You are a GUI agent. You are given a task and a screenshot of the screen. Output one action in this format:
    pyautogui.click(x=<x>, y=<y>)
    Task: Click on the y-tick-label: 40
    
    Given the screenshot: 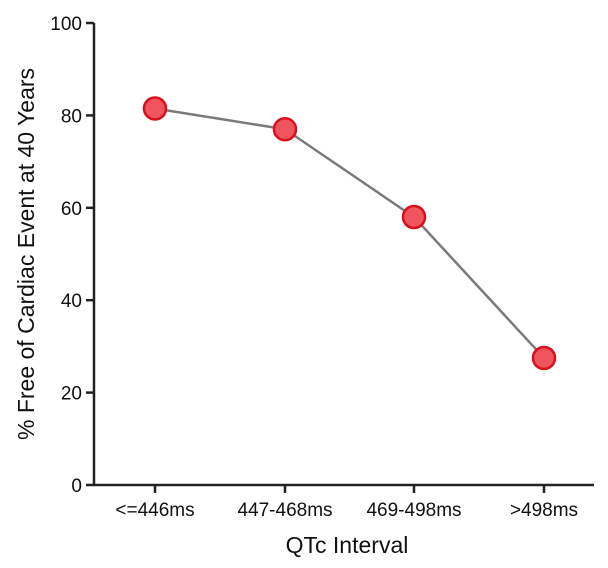 What is the action you would take?
    pyautogui.click(x=71, y=301)
    